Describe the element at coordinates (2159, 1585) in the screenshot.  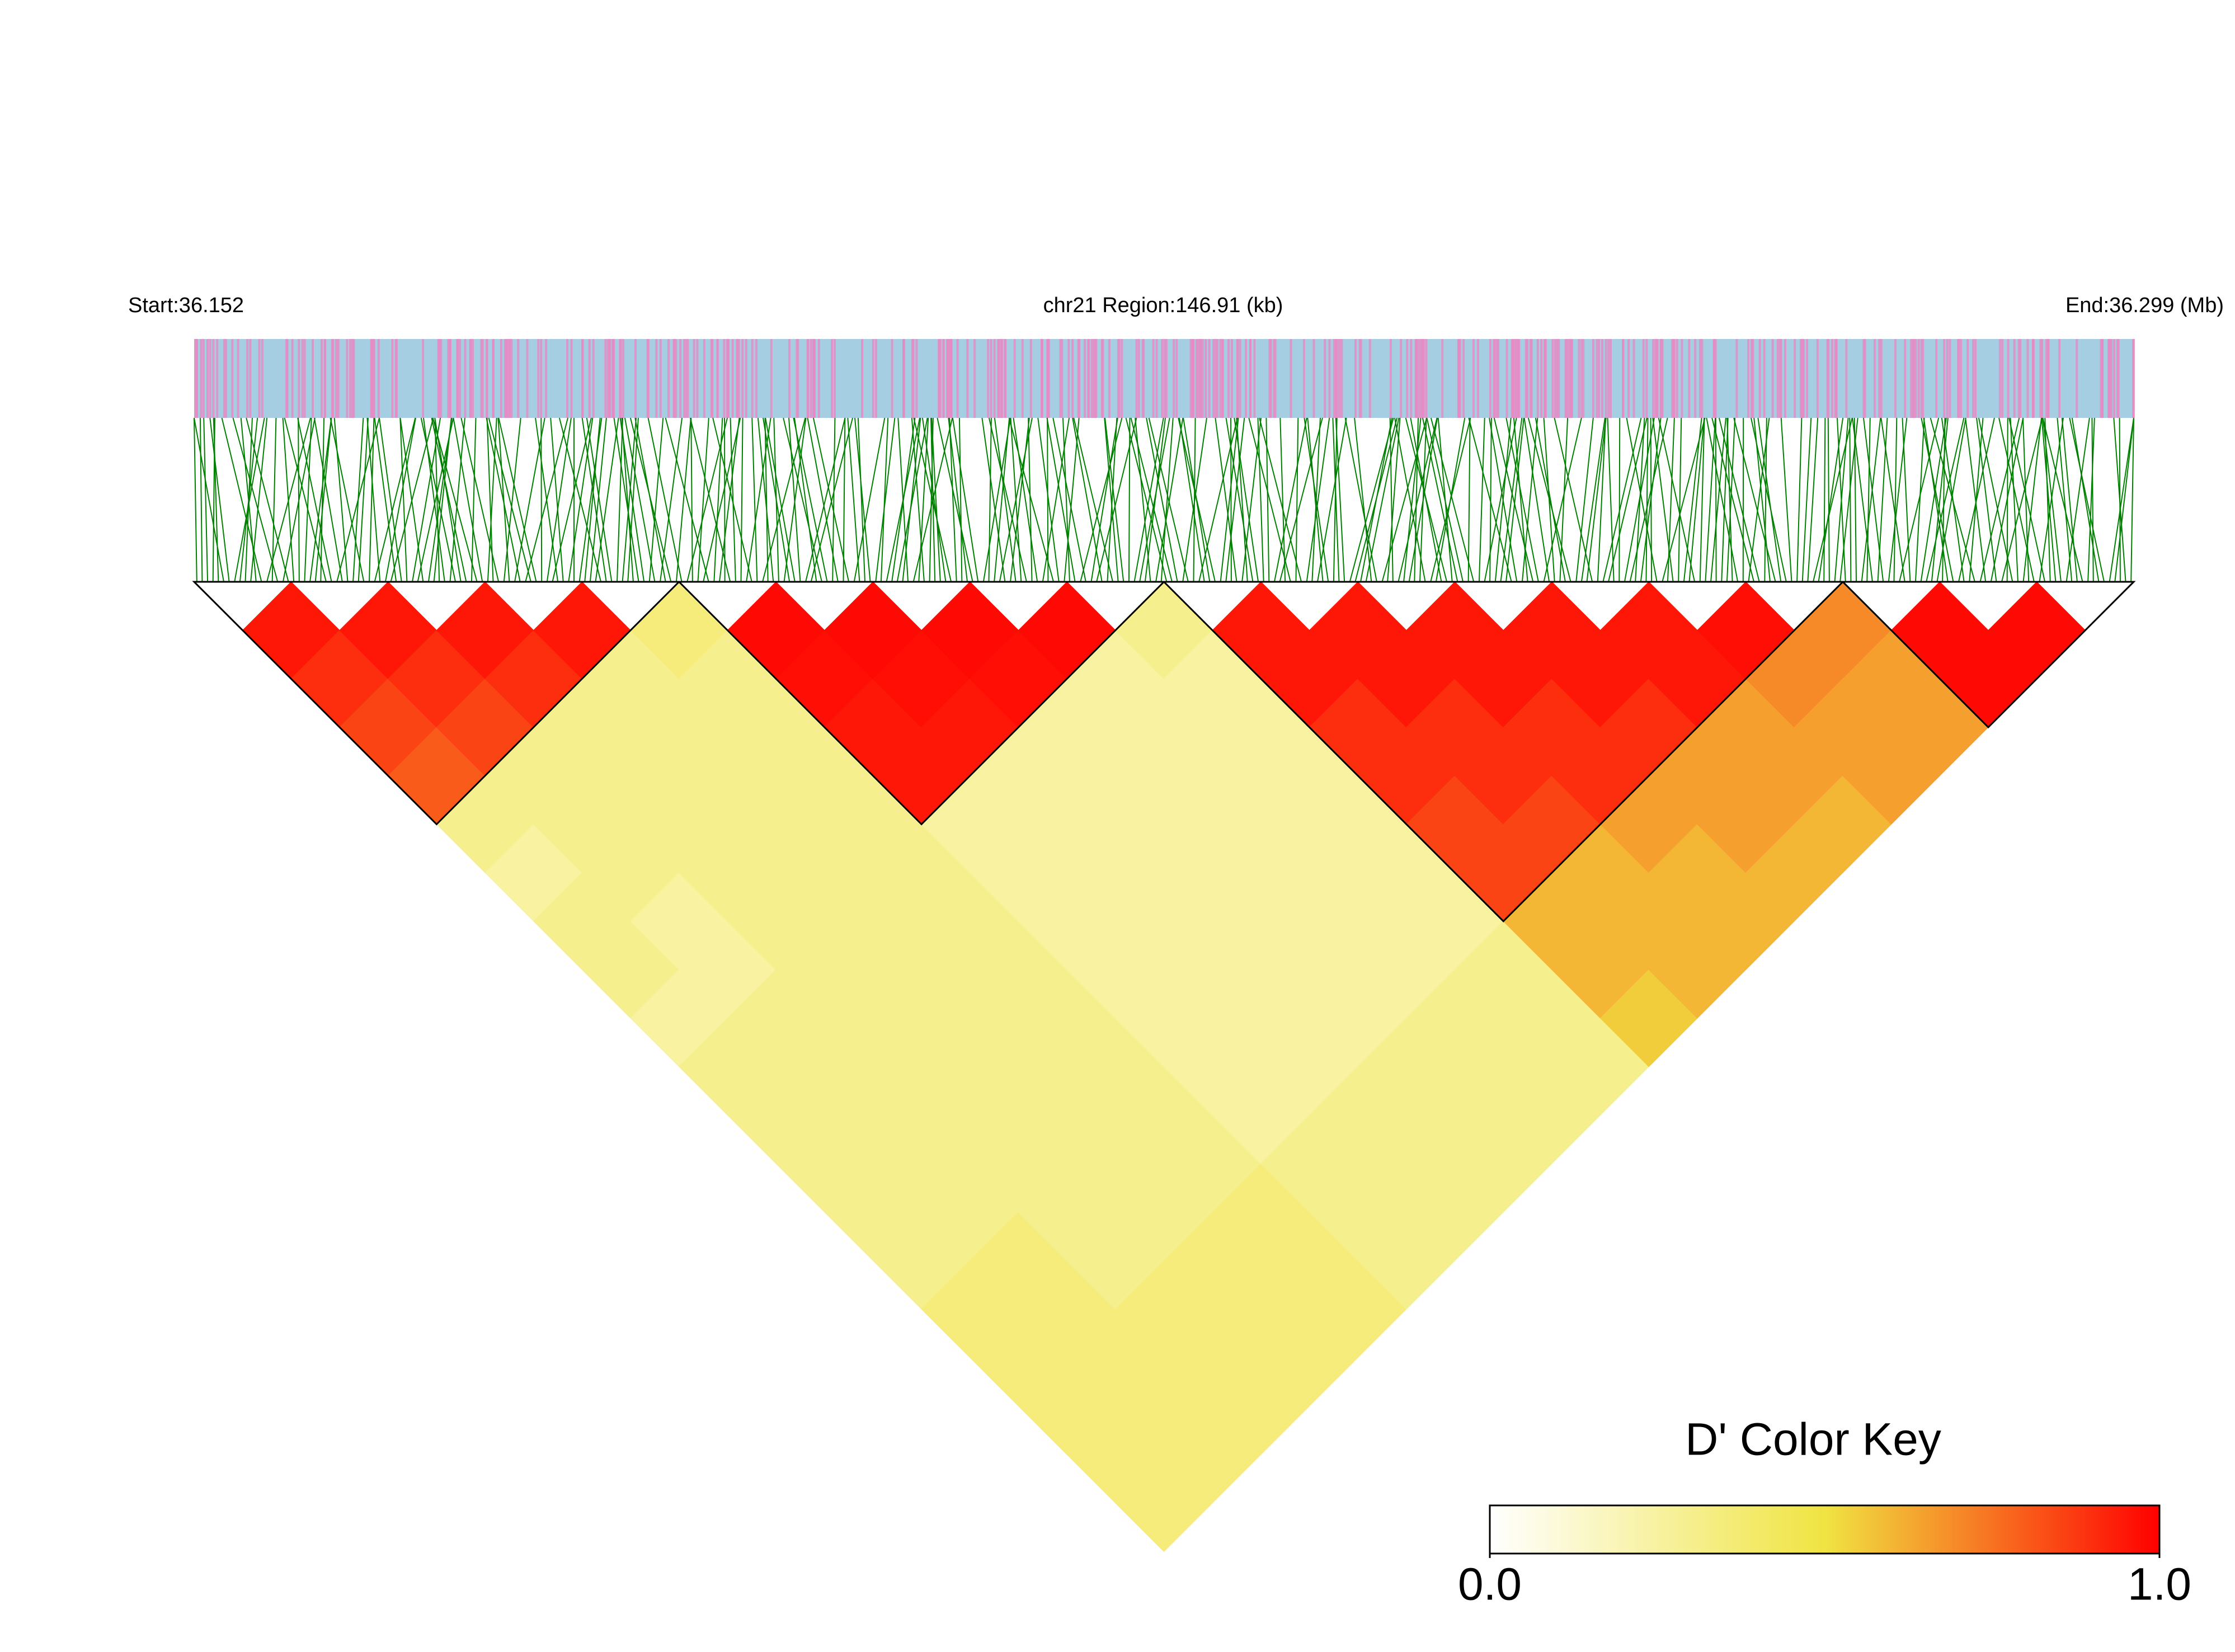
I see `colorbar-tick-label: 1.0` at that location.